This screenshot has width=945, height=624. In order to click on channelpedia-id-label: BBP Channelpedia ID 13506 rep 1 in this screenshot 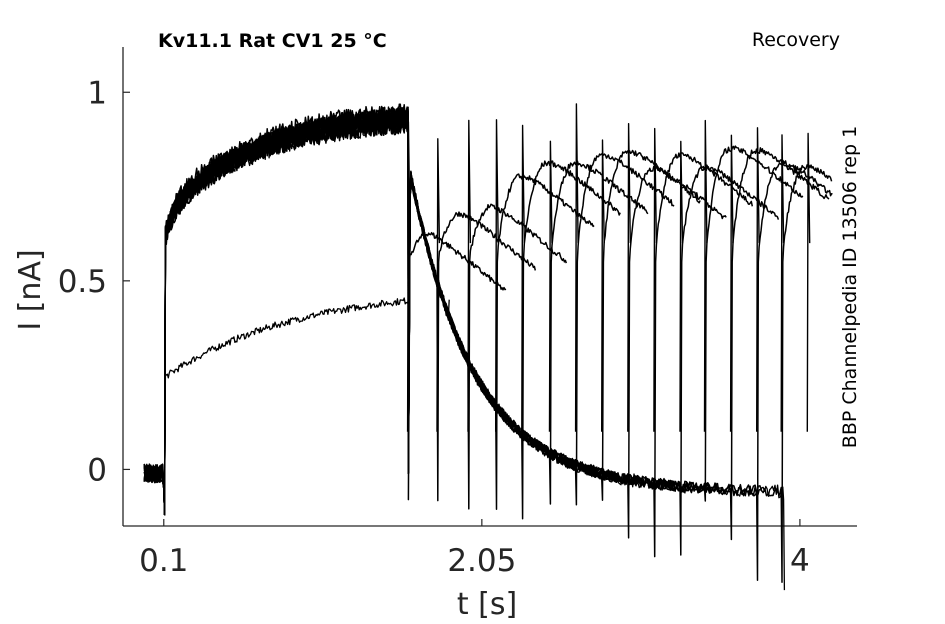, I will do `click(850, 287)`.